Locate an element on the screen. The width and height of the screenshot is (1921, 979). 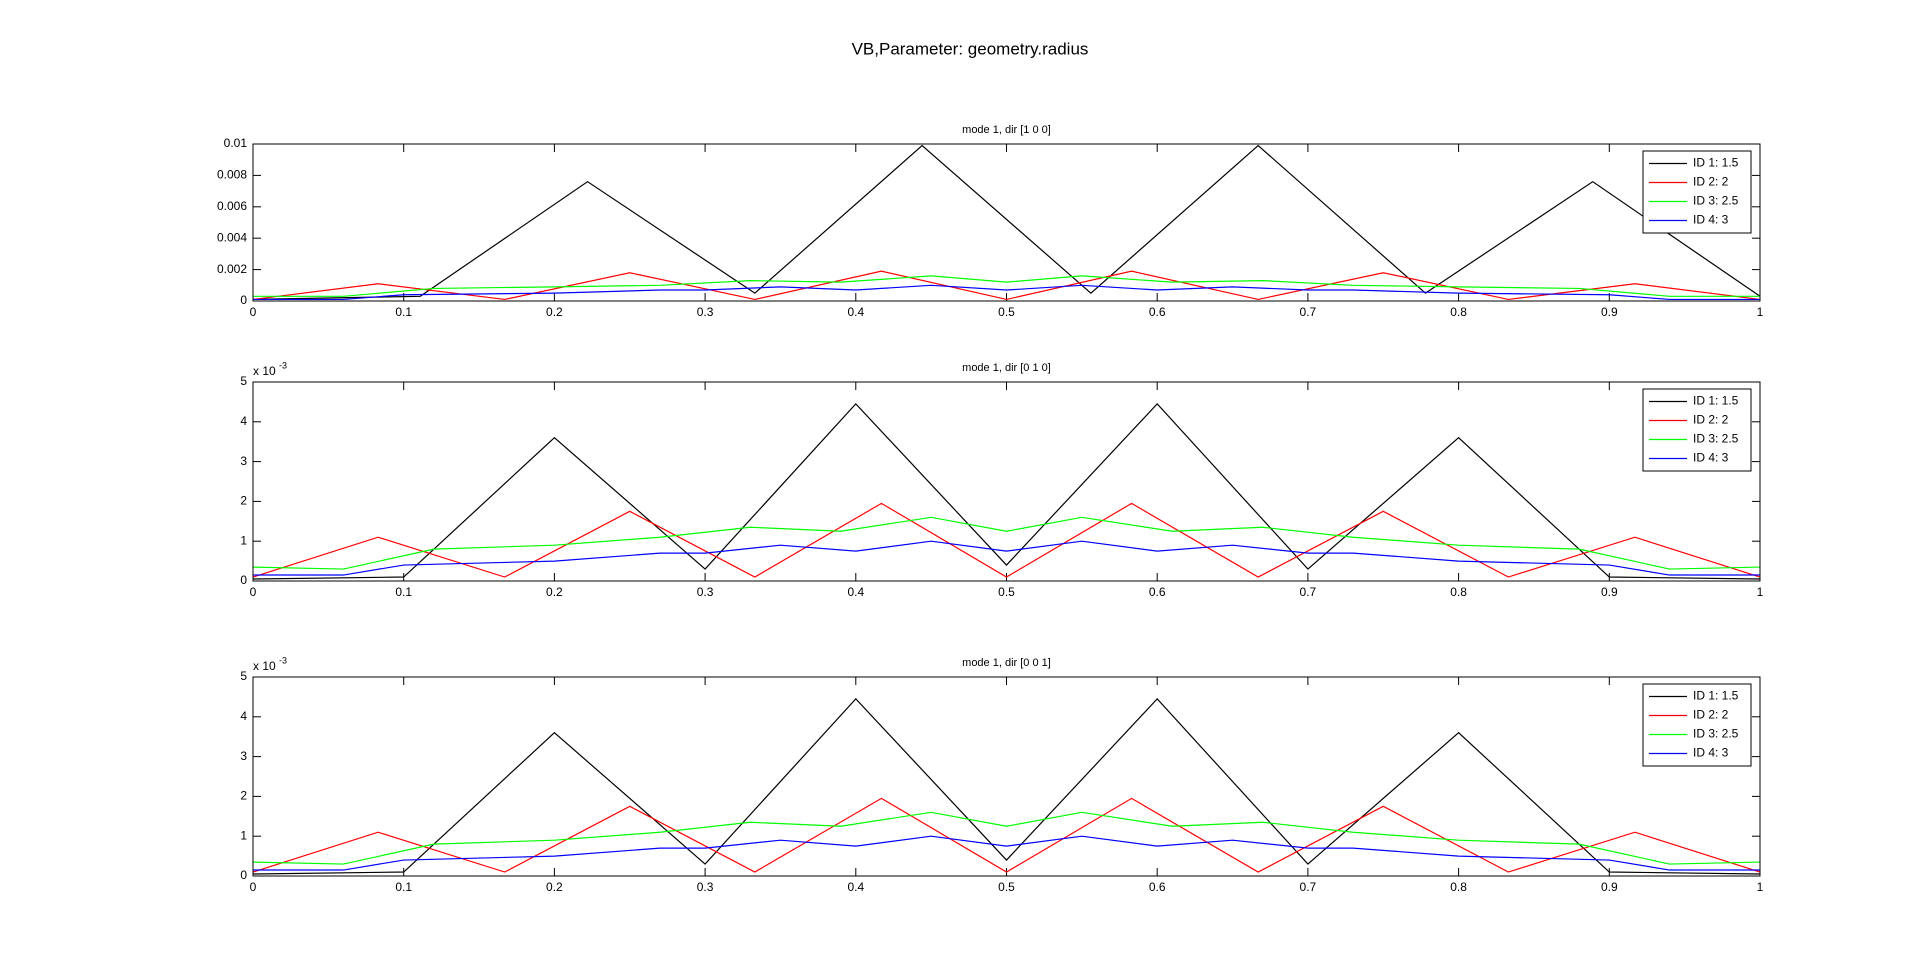
y-tick-label: 0.01 is located at coordinates (236, 143).